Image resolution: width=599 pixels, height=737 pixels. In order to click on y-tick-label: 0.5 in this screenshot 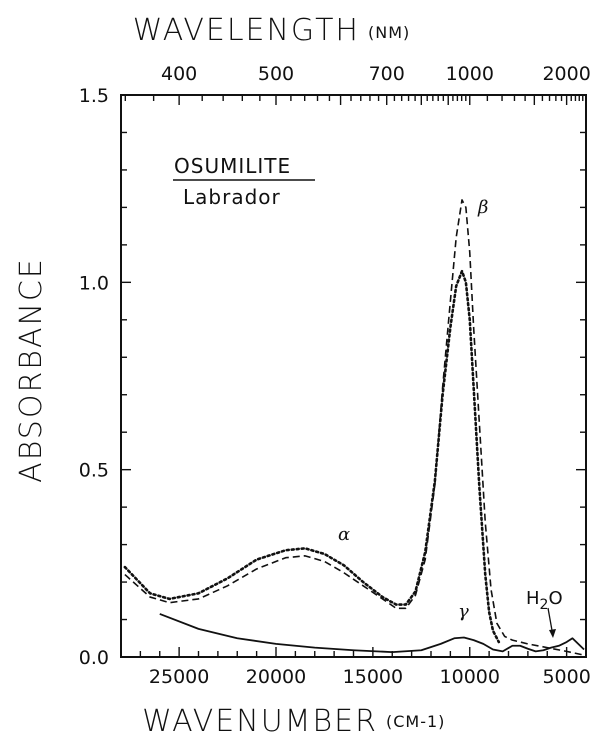, I will do `click(94, 471)`.